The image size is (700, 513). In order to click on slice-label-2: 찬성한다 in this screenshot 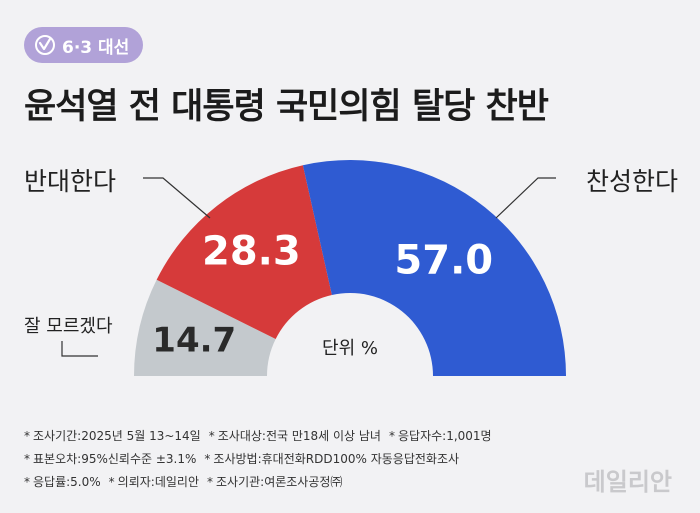, I will do `click(632, 181)`.